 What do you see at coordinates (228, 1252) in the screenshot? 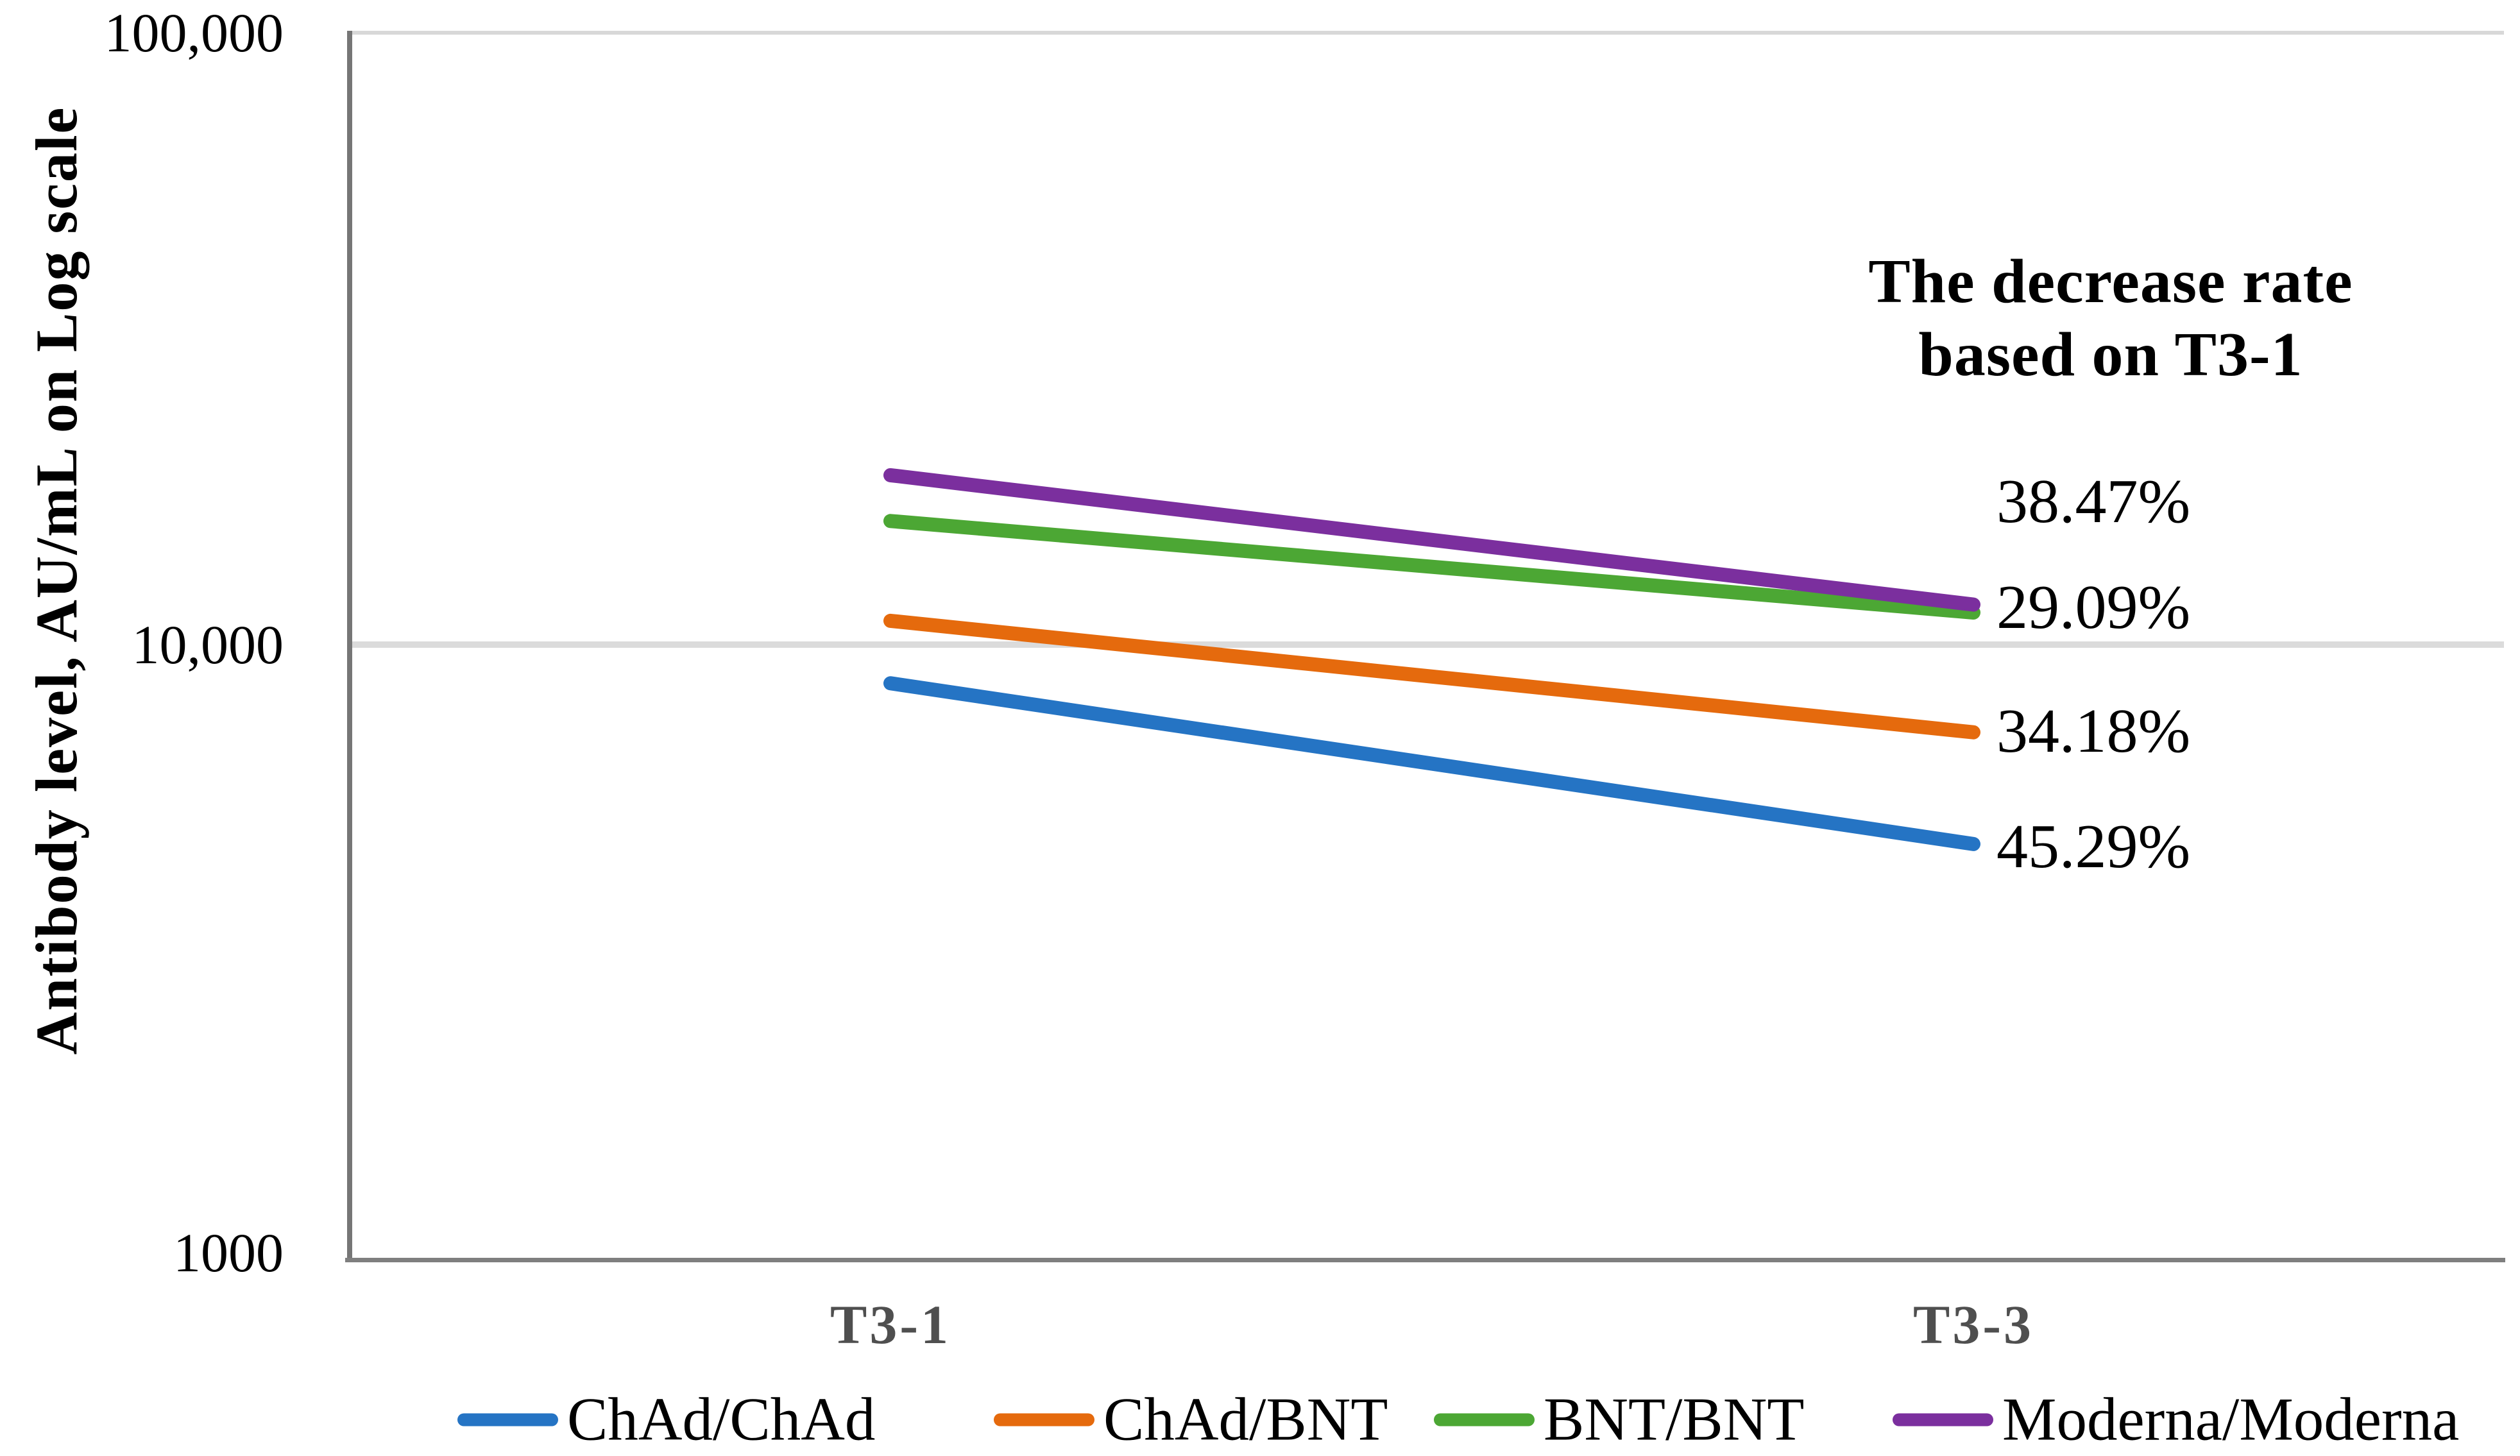
I see `y-tick-label-1000: 1000` at bounding box center [228, 1252].